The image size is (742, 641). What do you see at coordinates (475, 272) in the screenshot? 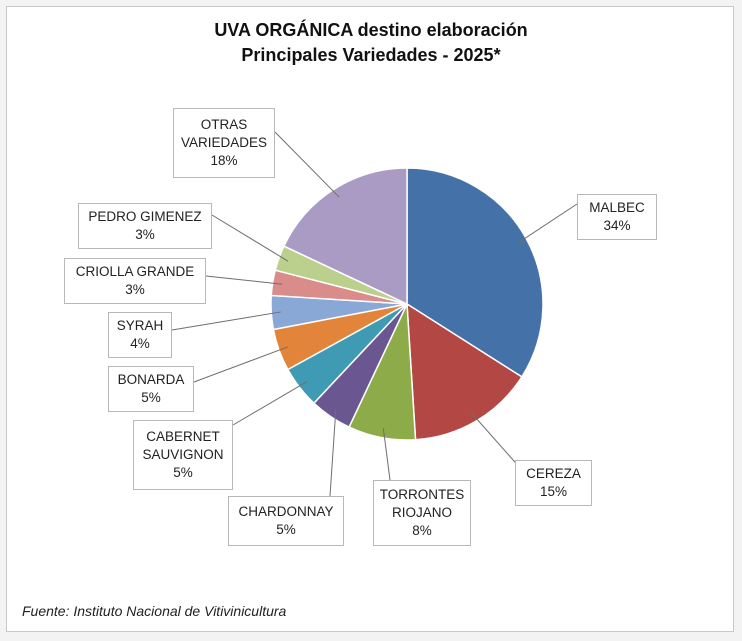
I see `pie-slice-malbec` at bounding box center [475, 272].